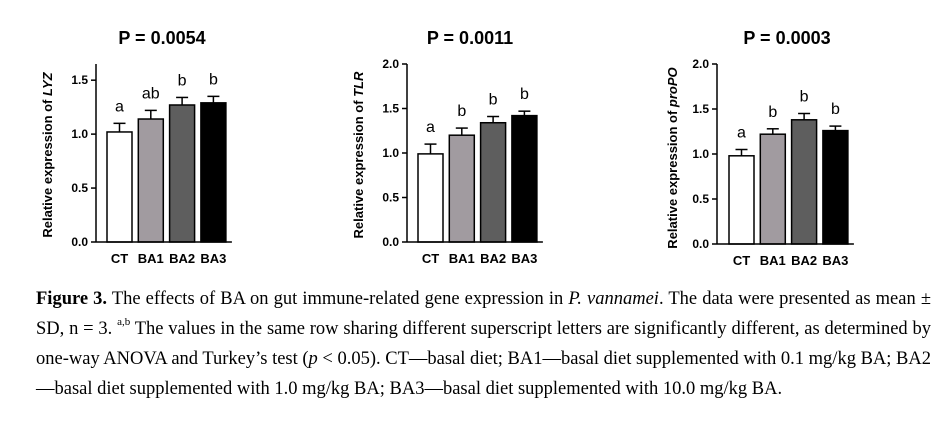 This screenshot has height=446, width=952. What do you see at coordinates (358, 84) in the screenshot?
I see `y-axis-label-gene: TLR` at bounding box center [358, 84].